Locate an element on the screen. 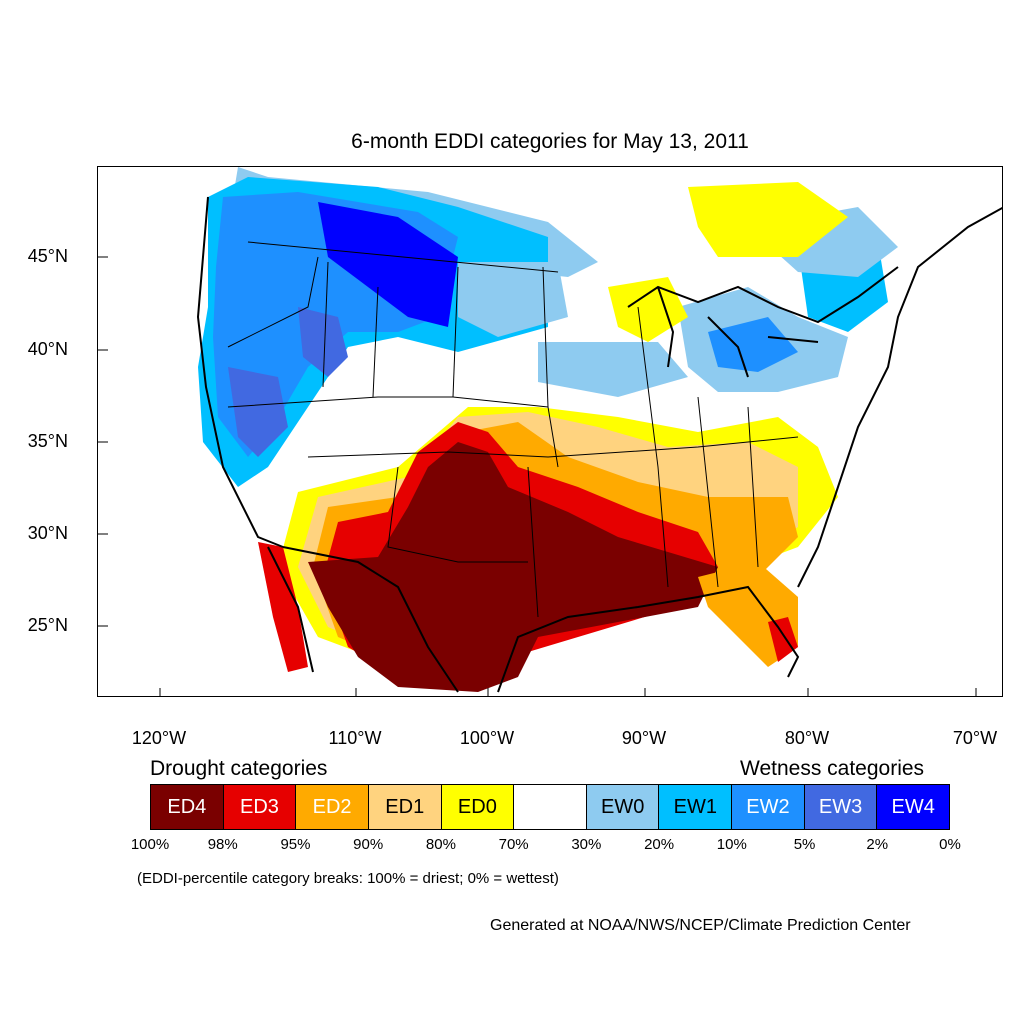 The width and height of the screenshot is (1024, 1024). percent-break-label: 10% is located at coordinates (731, 844).